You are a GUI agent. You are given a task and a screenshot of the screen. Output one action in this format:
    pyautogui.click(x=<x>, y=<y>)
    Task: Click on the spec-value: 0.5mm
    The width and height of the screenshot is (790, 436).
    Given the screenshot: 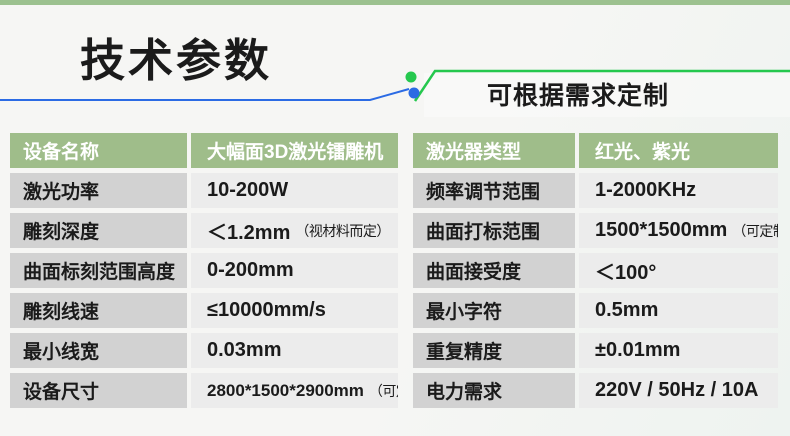 What is the action you would take?
    pyautogui.click(x=627, y=310)
    